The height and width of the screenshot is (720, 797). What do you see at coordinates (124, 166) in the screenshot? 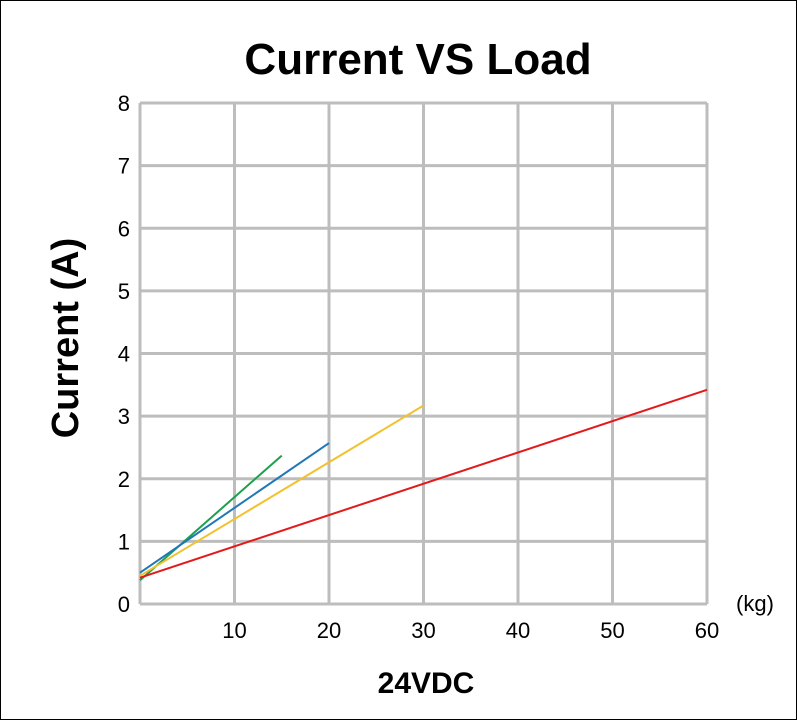
I see `y-tick-label: 7` at bounding box center [124, 166].